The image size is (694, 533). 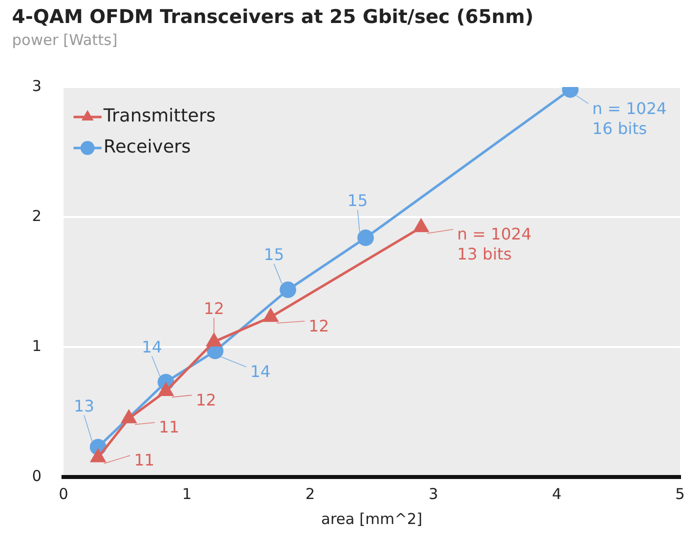 I want to click on y-axis-title: power [Watts], so click(x=65, y=40).